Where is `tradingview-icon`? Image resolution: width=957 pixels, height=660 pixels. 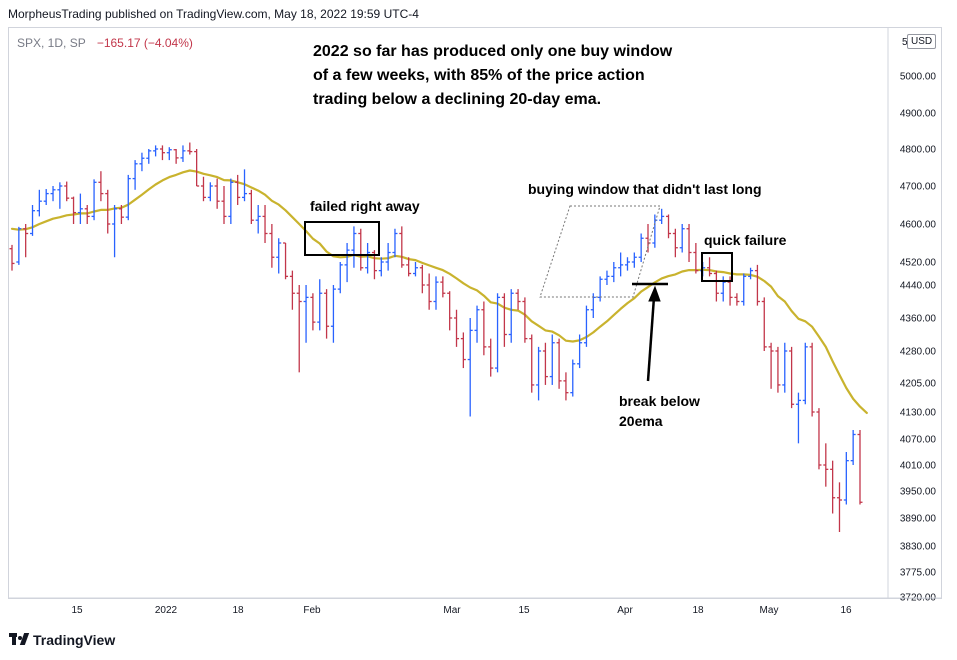 tradingview-icon is located at coordinates (19, 640).